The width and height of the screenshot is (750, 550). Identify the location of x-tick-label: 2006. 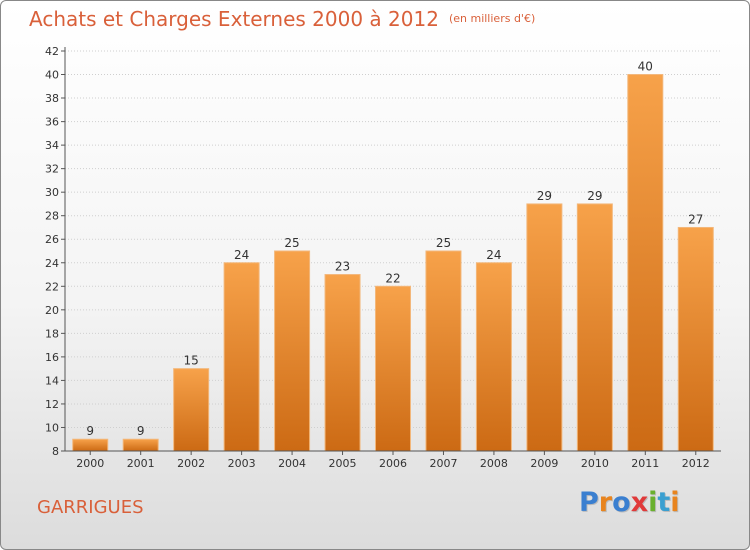
(393, 463).